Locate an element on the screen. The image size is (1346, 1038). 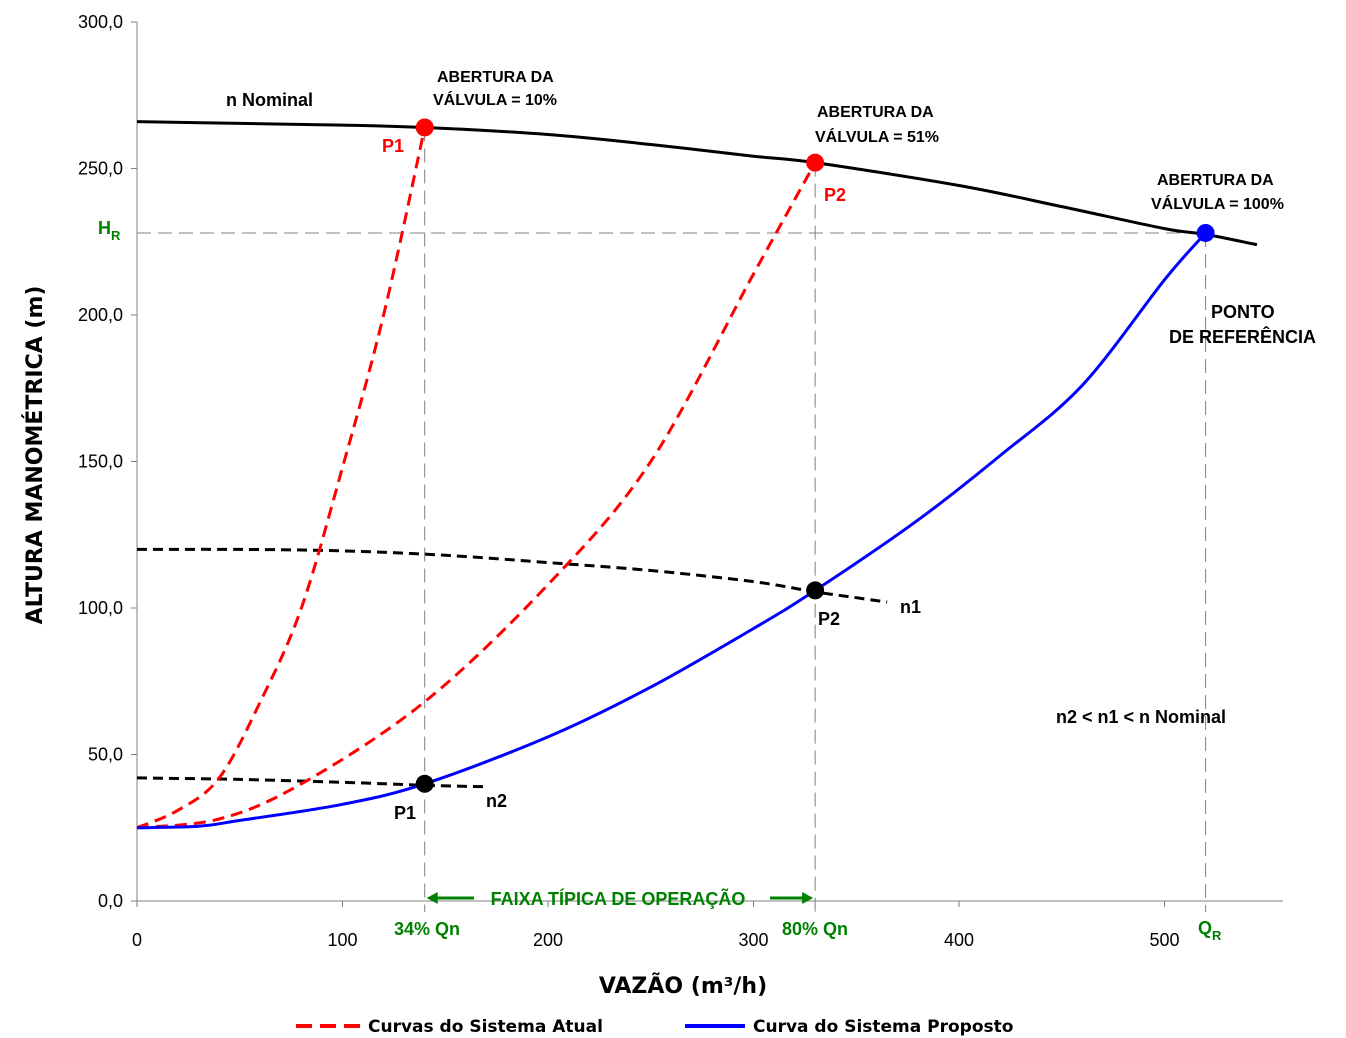
y-tick-label: 200,0 is located at coordinates (100, 315).